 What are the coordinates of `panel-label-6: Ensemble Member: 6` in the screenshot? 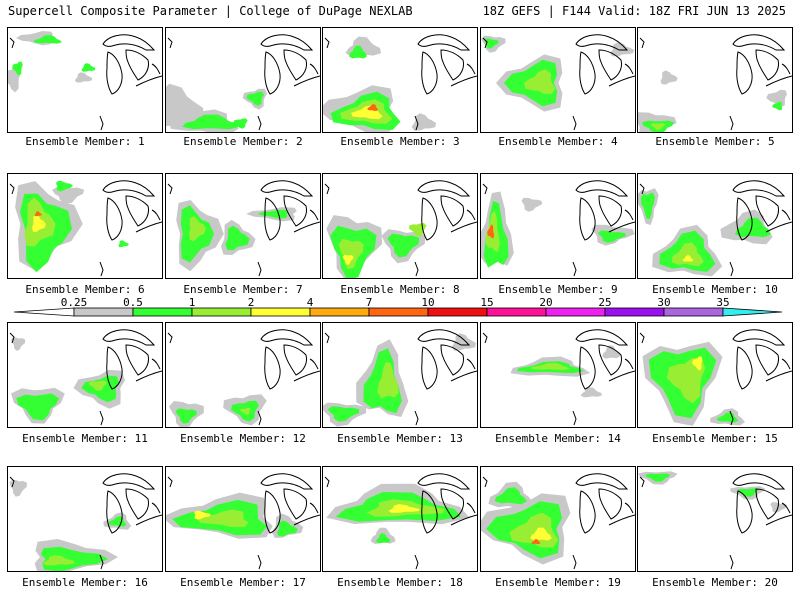 It's located at (85, 289).